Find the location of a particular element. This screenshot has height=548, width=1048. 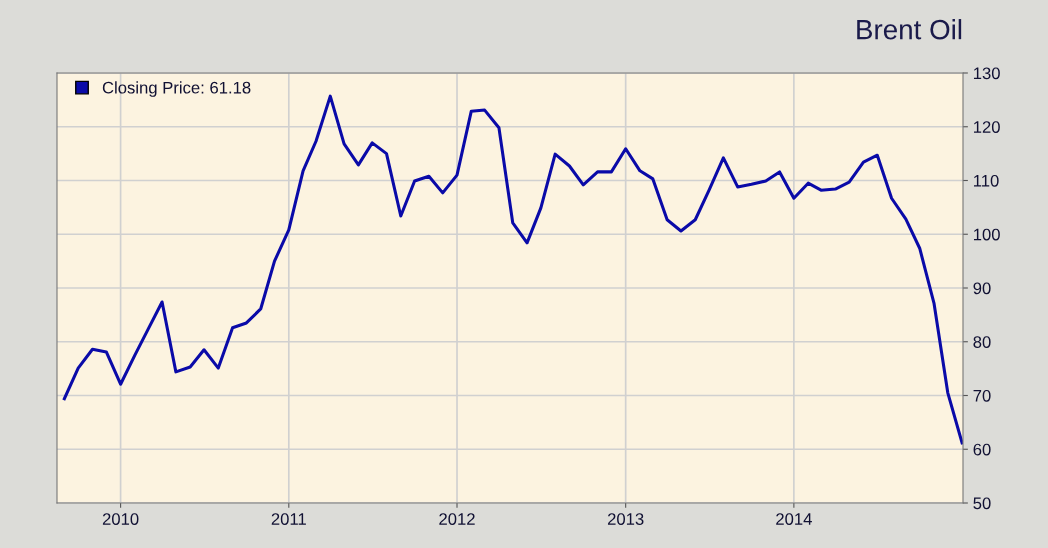

x-tick-label: 2010 is located at coordinates (120, 519).